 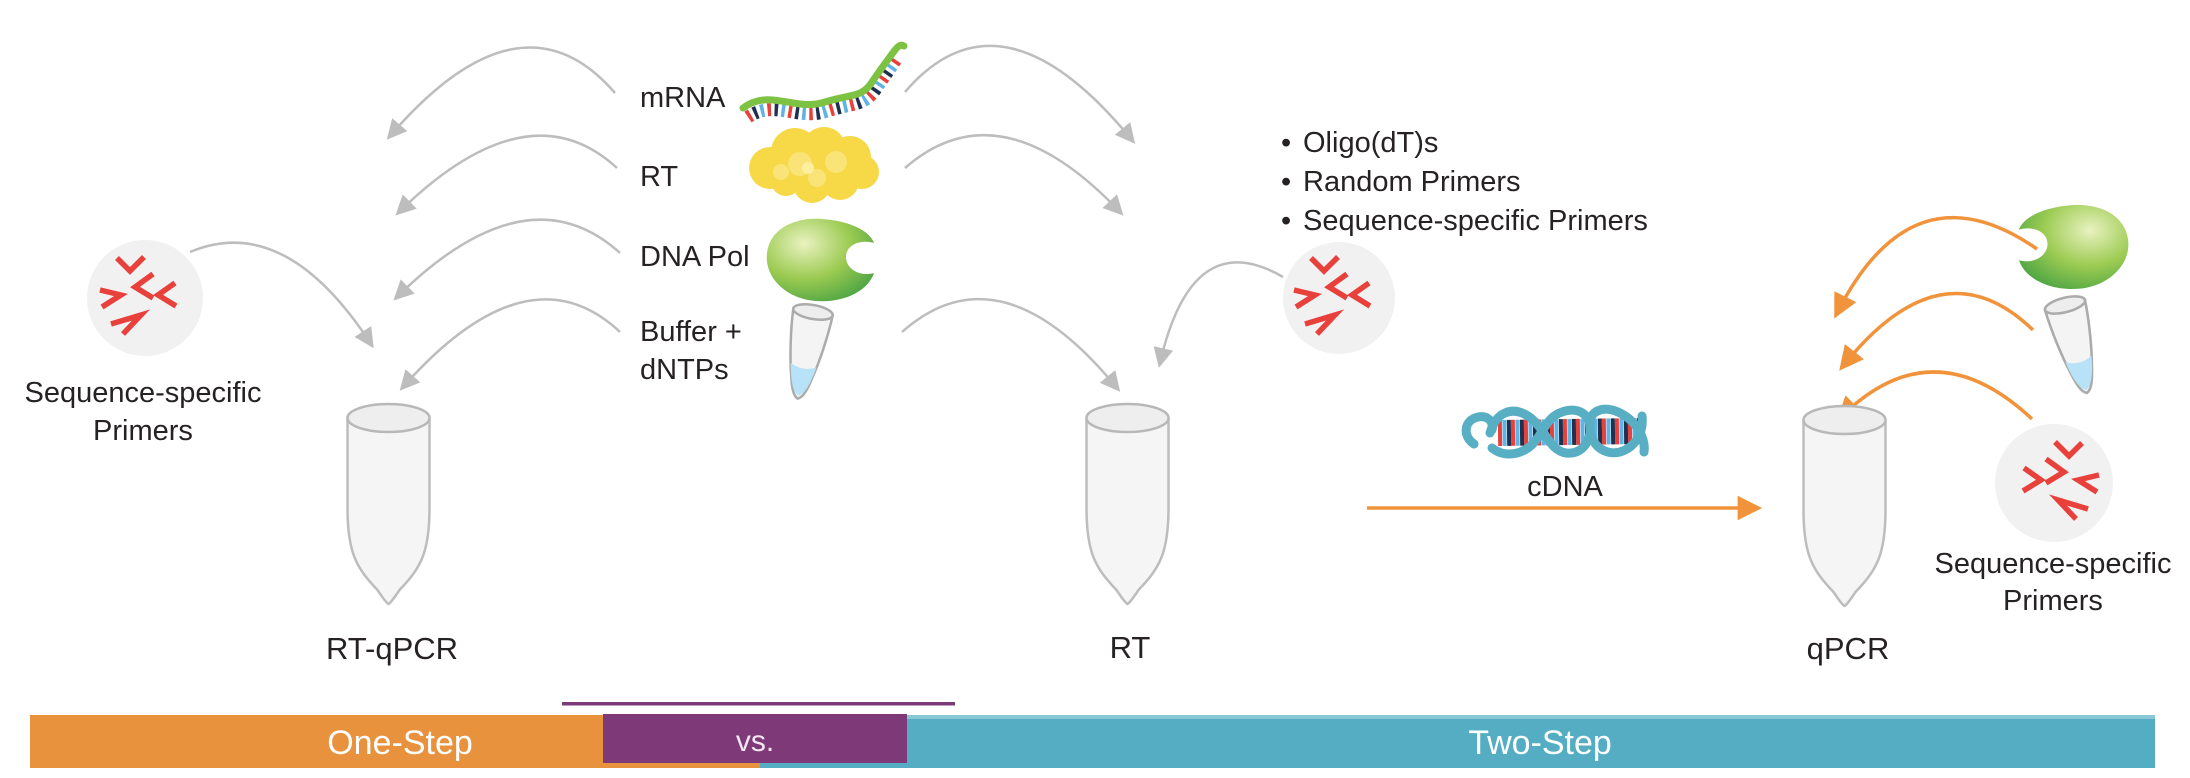 I want to click on two-step-qpcr-group: qPCR Sequence-specific Primers, so click(x=1987, y=435).